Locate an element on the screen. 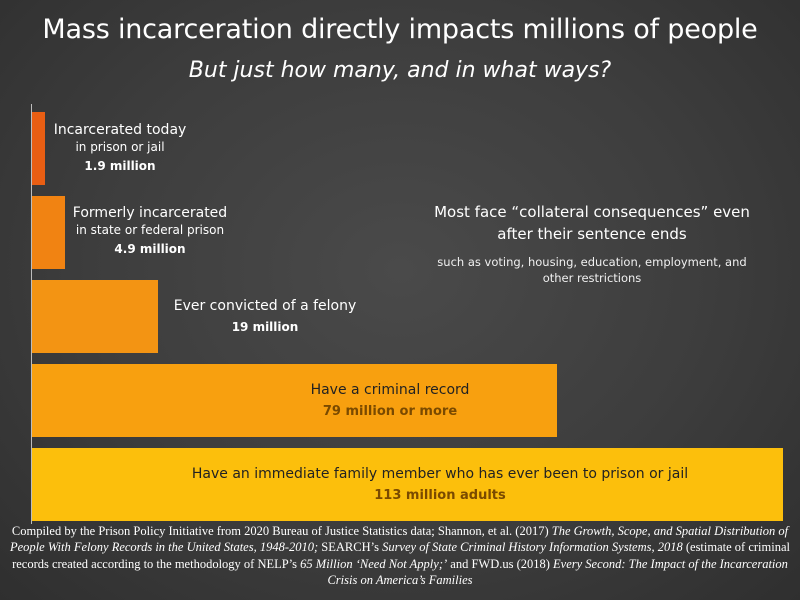  bar-category-label: Incarcerated today is located at coordinates (120, 130).